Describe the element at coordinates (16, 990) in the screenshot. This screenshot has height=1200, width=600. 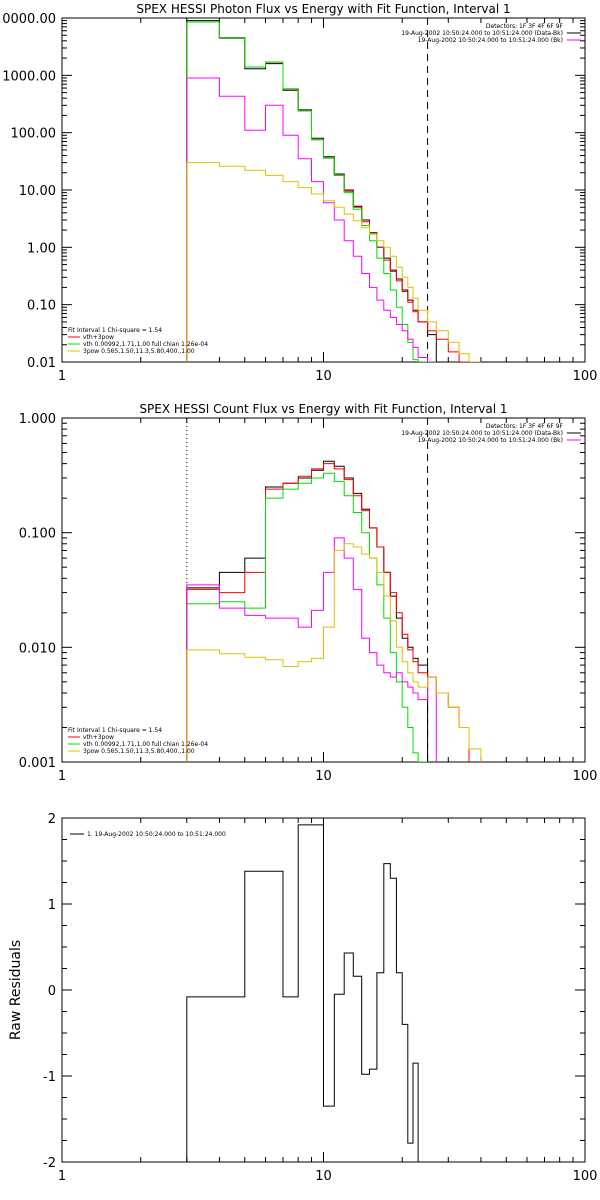
I see `y-axis-label: Raw Residuals` at that location.